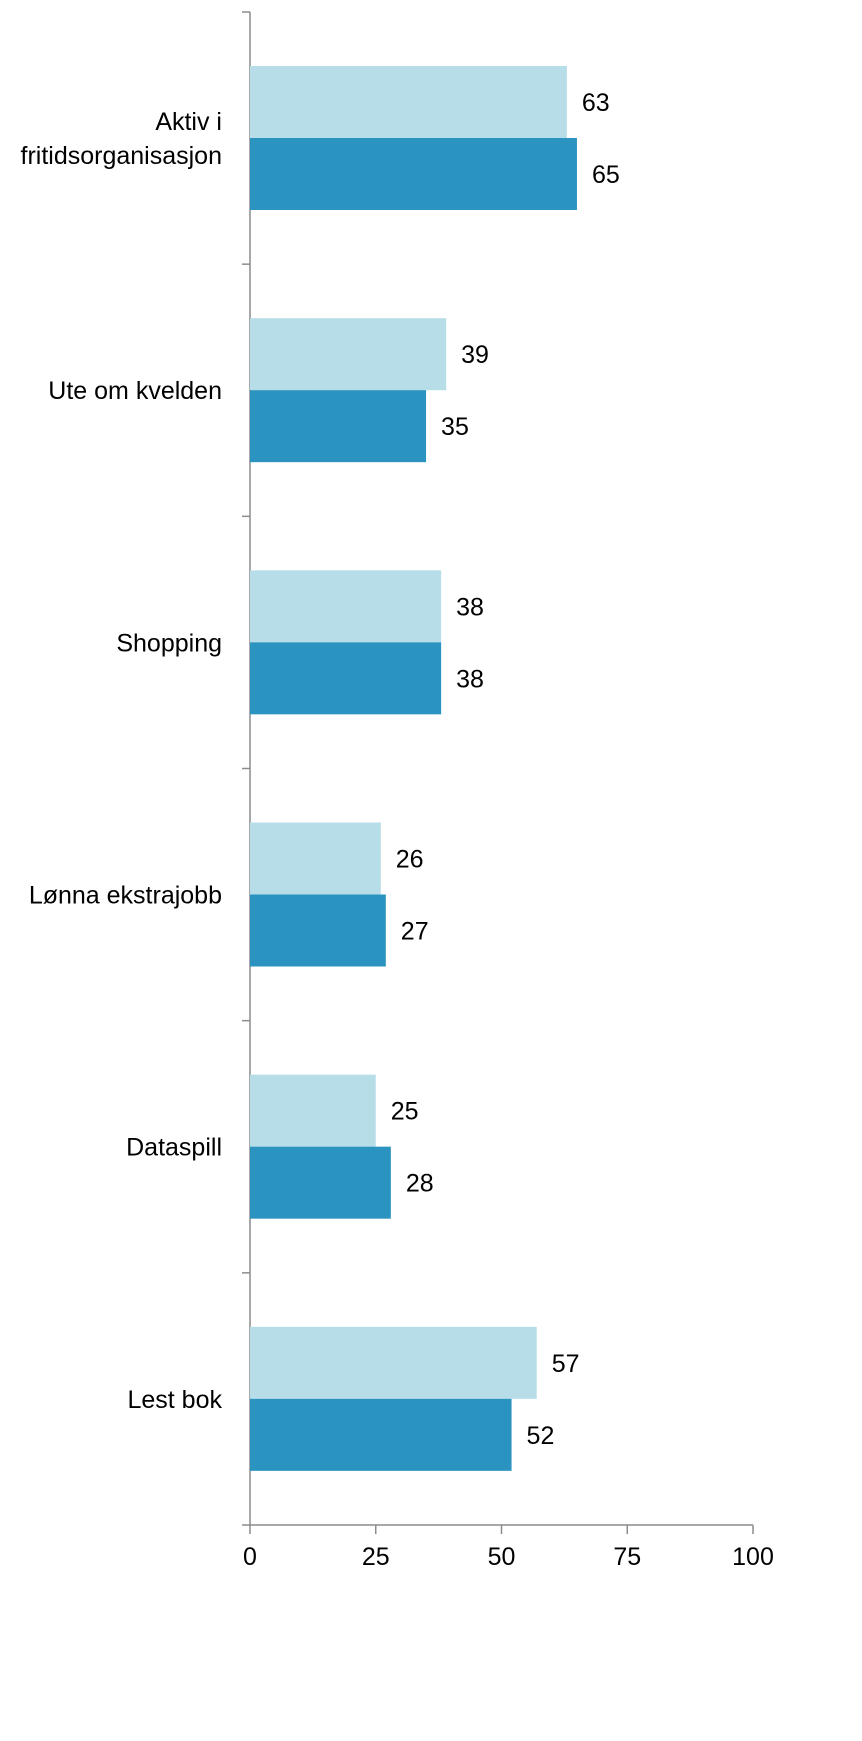 The width and height of the screenshot is (862, 1741). What do you see at coordinates (475, 355) in the screenshot?
I see `data-label: 39` at bounding box center [475, 355].